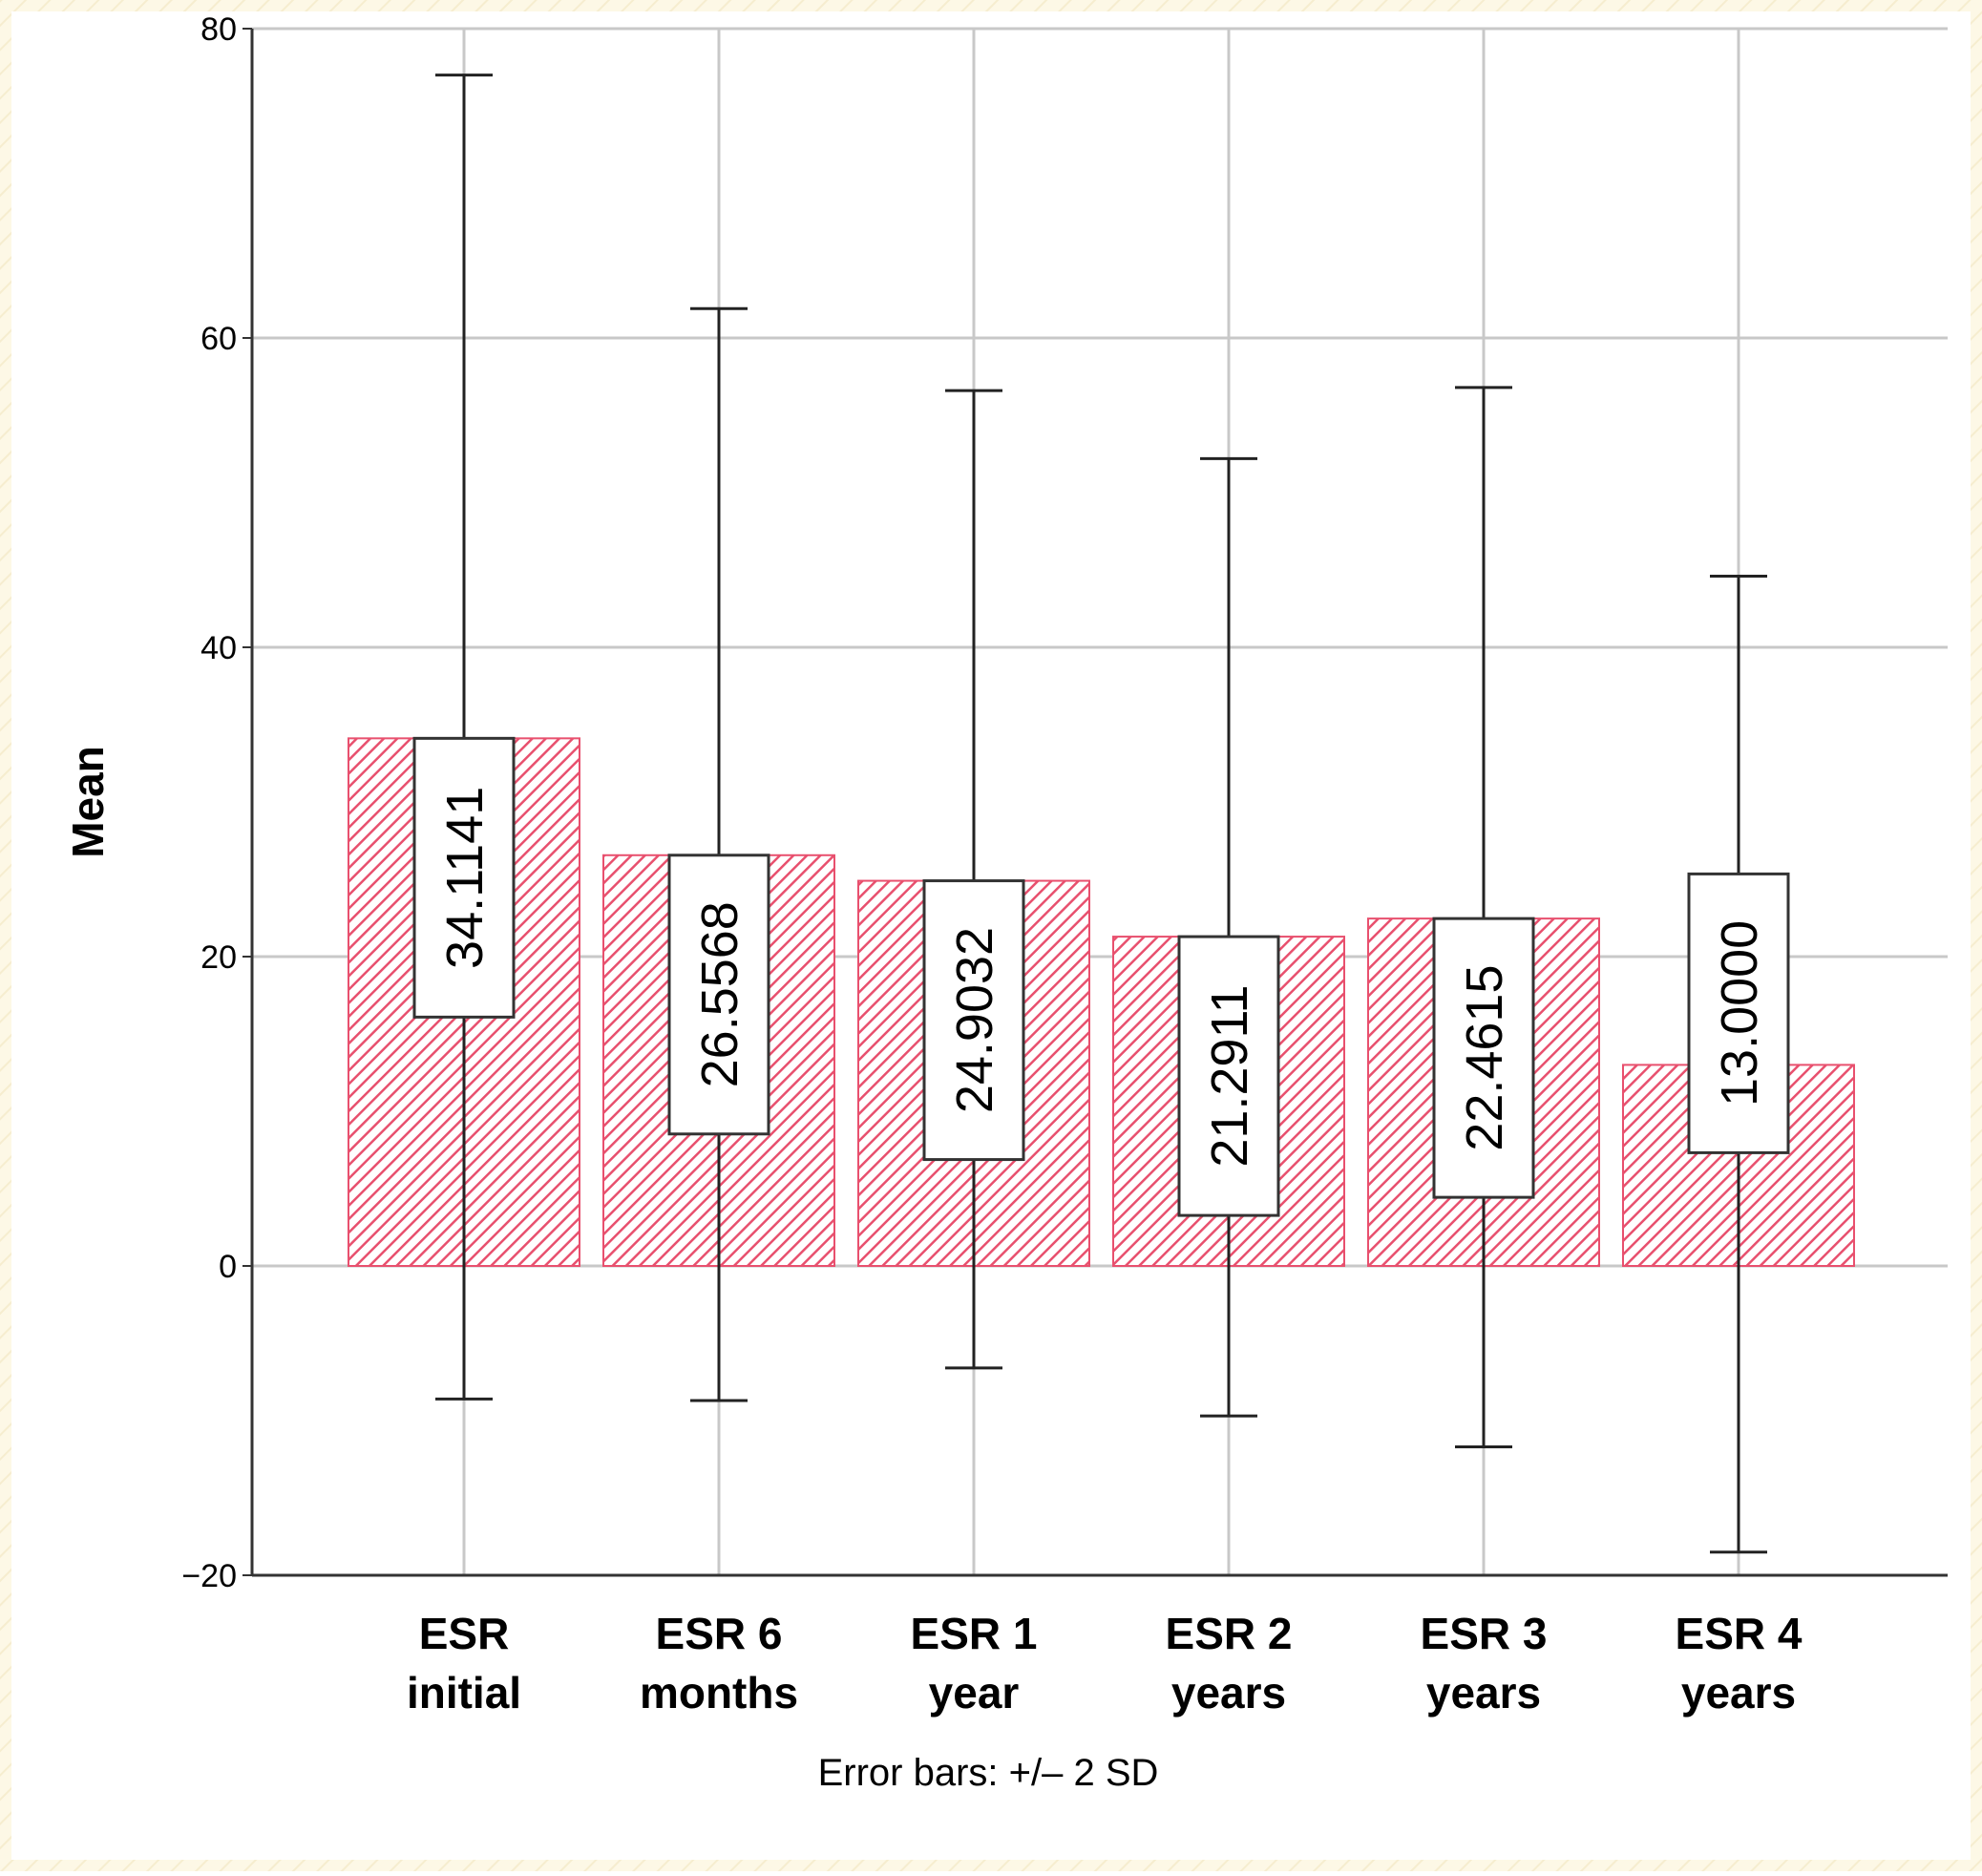 The width and height of the screenshot is (1982, 1876). I want to click on y-tick-label: −20, so click(209, 1576).